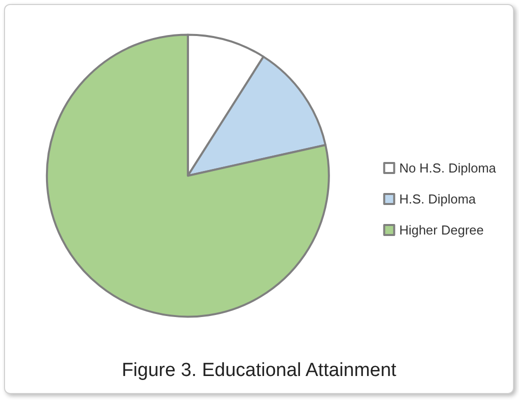 The height and width of the screenshot is (400, 519). I want to click on text: Figure 3. Educational Attainment, so click(260, 370).